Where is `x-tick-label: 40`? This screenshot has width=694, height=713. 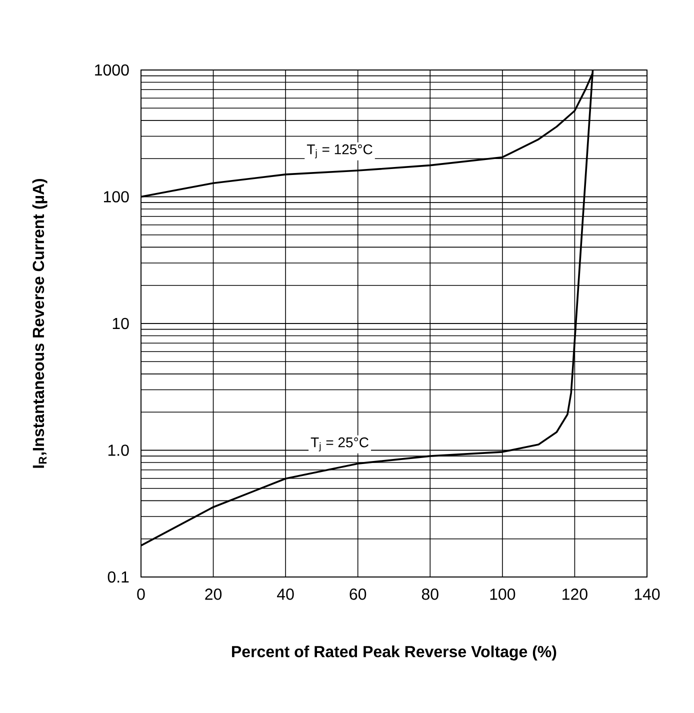
x-tick-label: 40 is located at coordinates (285, 594).